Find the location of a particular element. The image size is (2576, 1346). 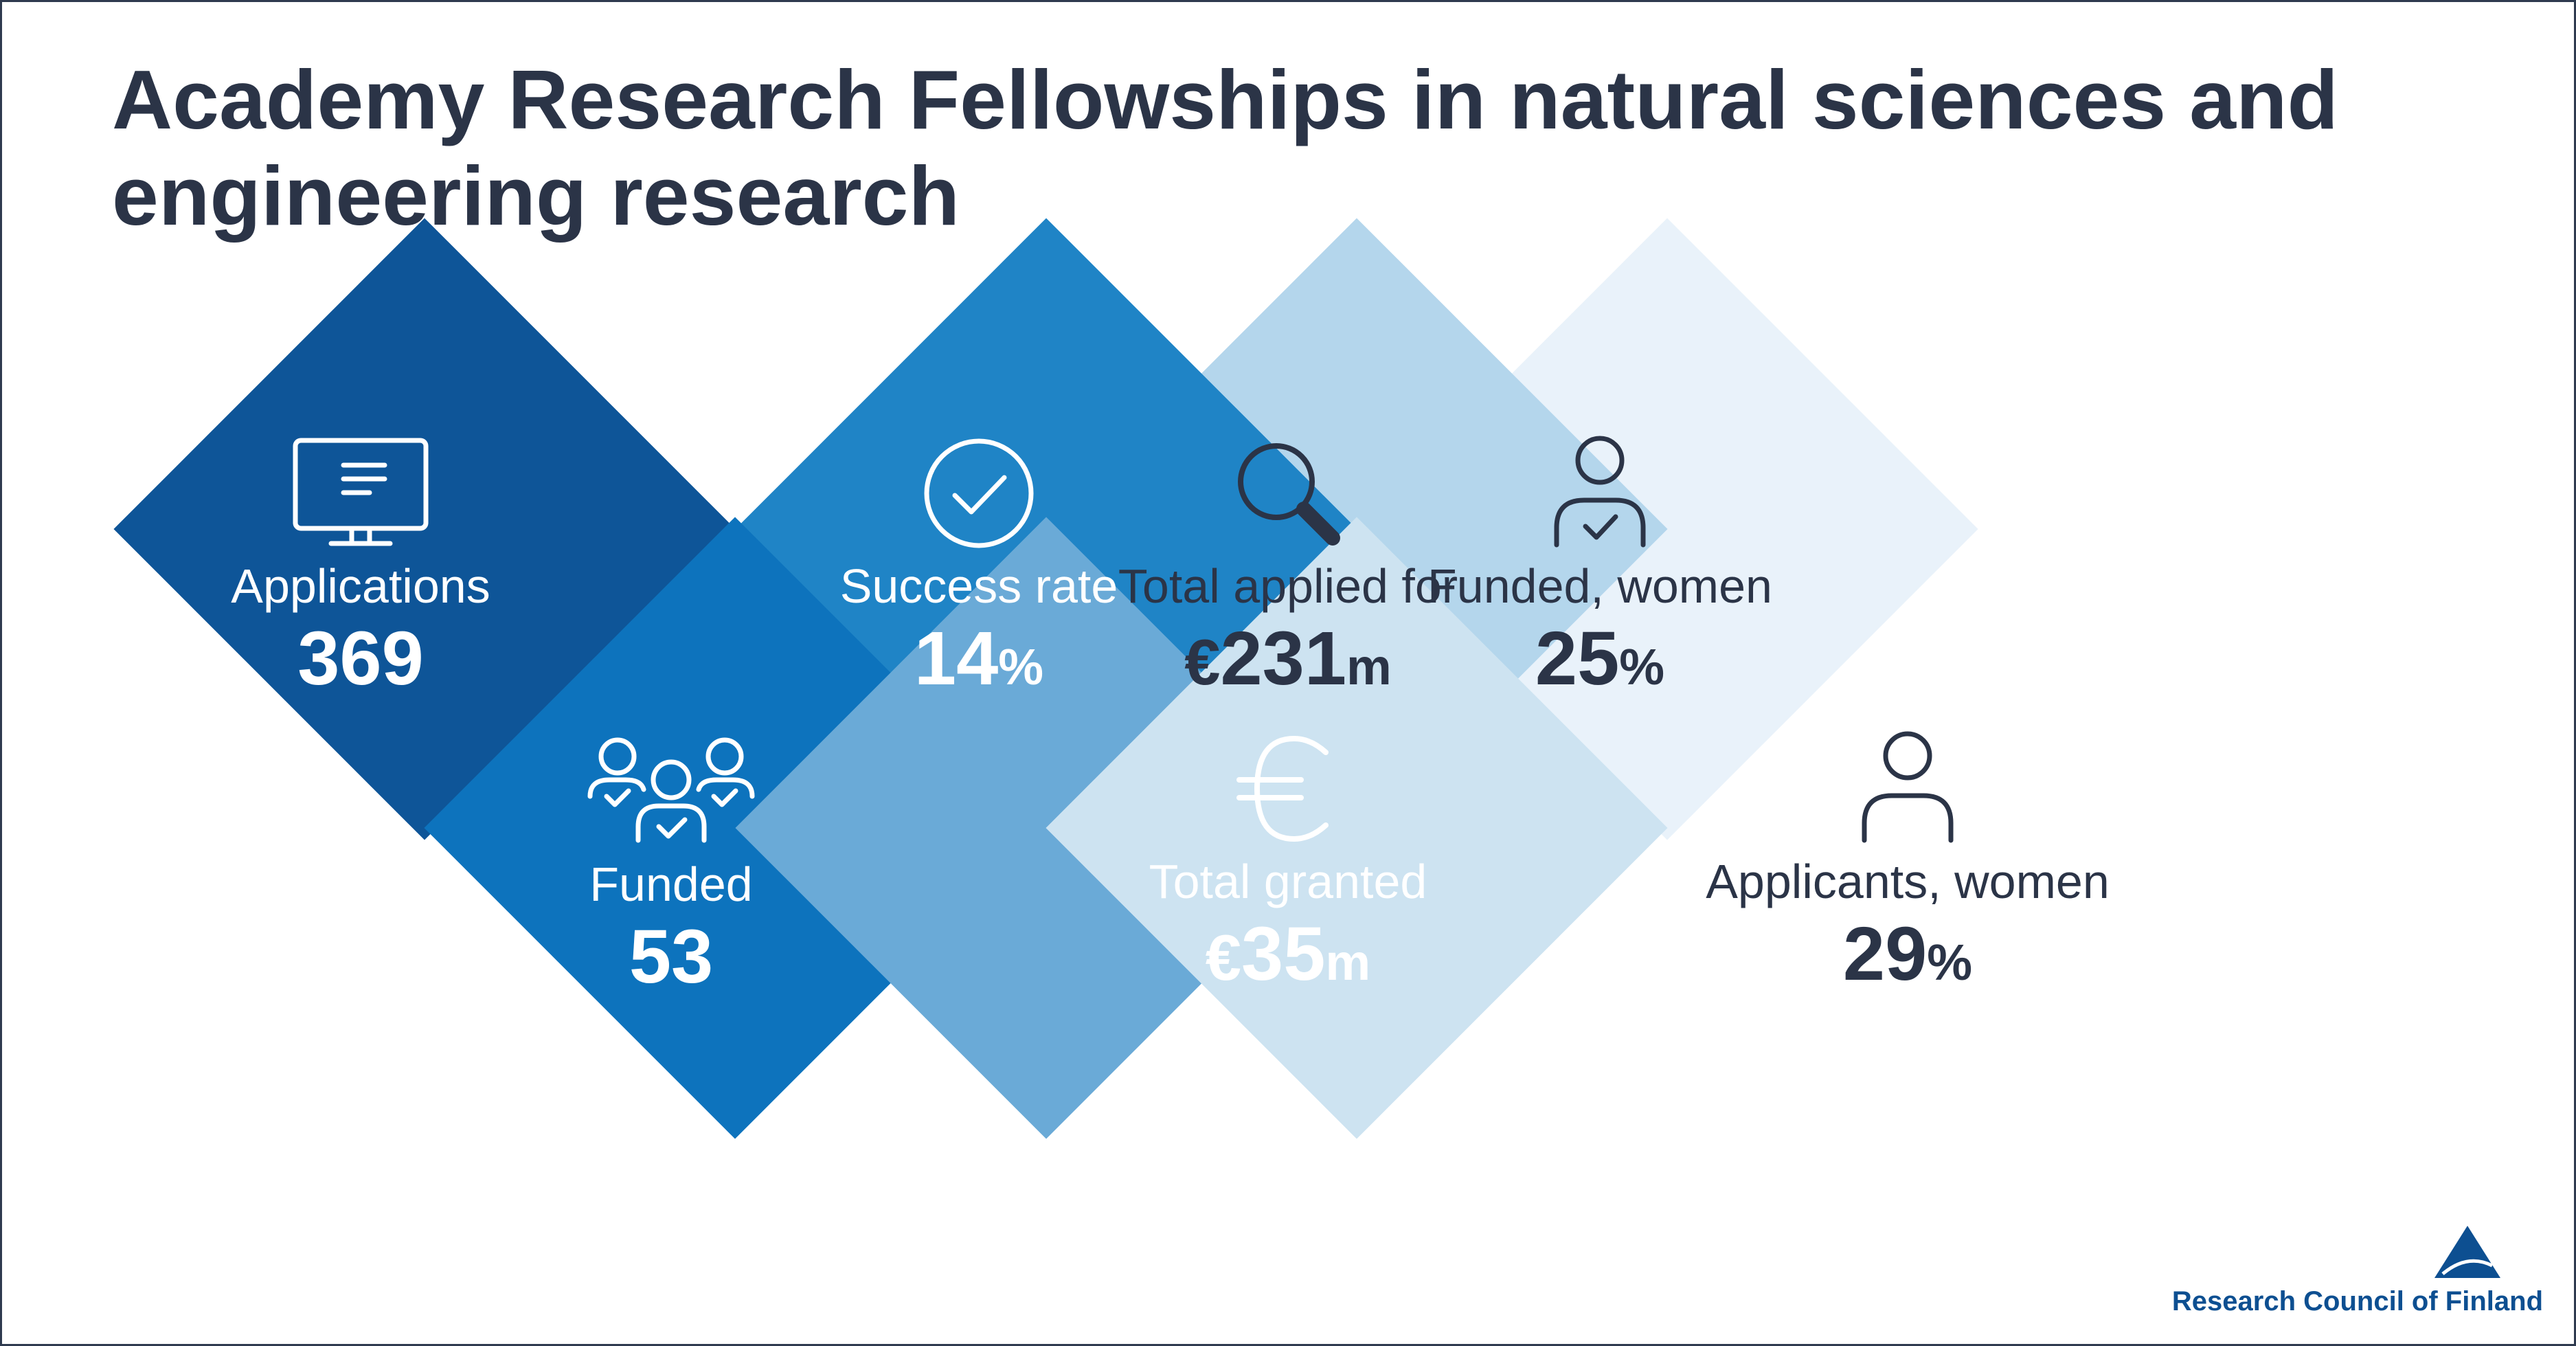

success-rate-value: 14% is located at coordinates (979, 663).